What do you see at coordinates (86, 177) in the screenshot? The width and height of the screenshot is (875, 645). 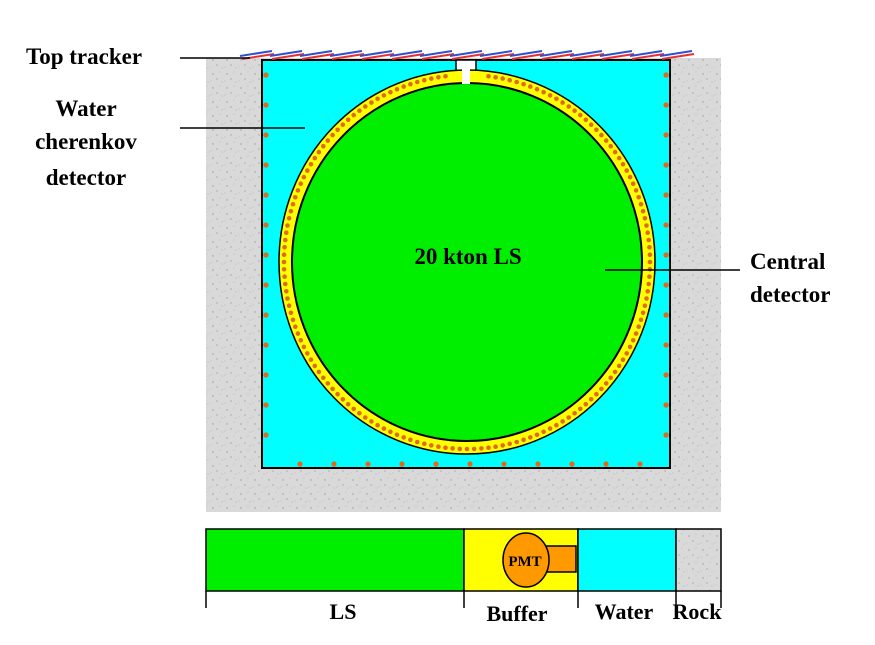 I see `water-cherenkov-label-line3: detector` at bounding box center [86, 177].